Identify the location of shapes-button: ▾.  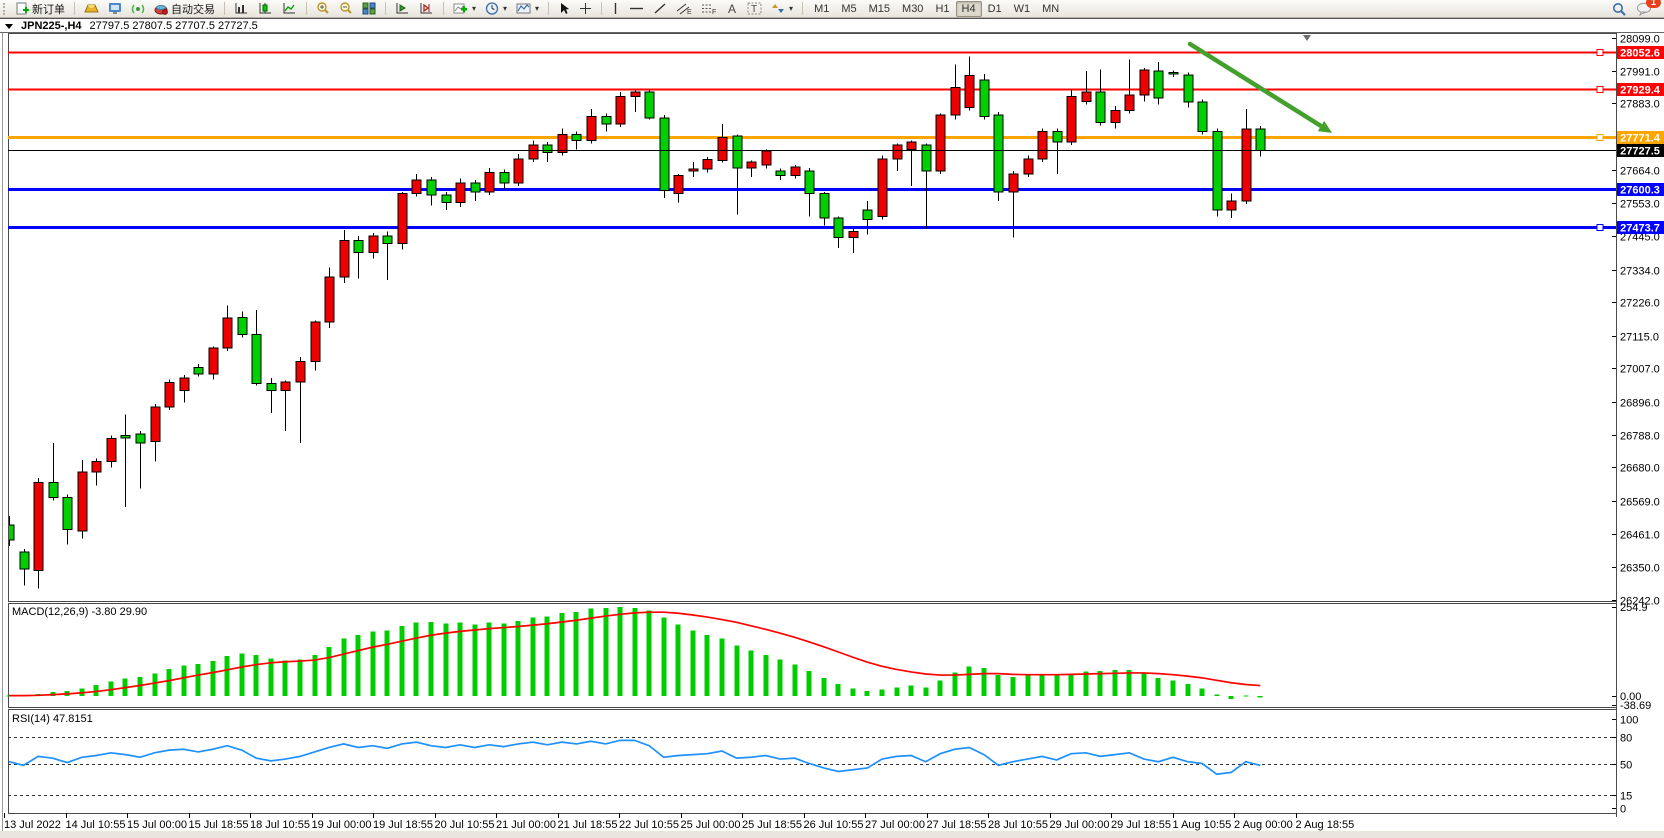
(782, 9).